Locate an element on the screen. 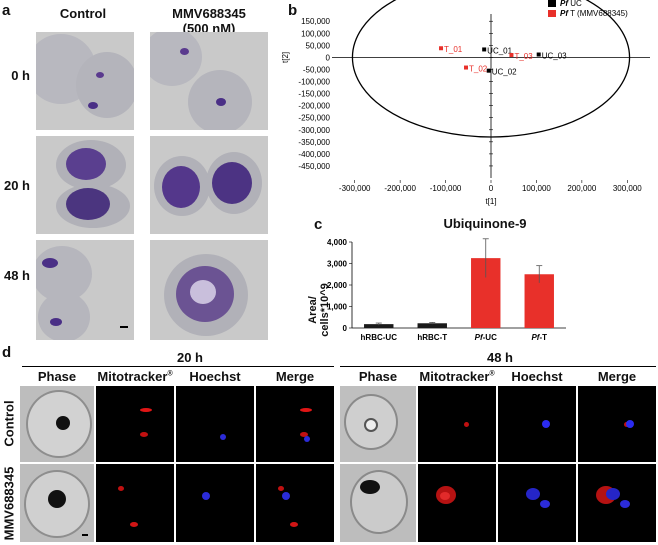  panel-c-letter: c is located at coordinates (318, 224).